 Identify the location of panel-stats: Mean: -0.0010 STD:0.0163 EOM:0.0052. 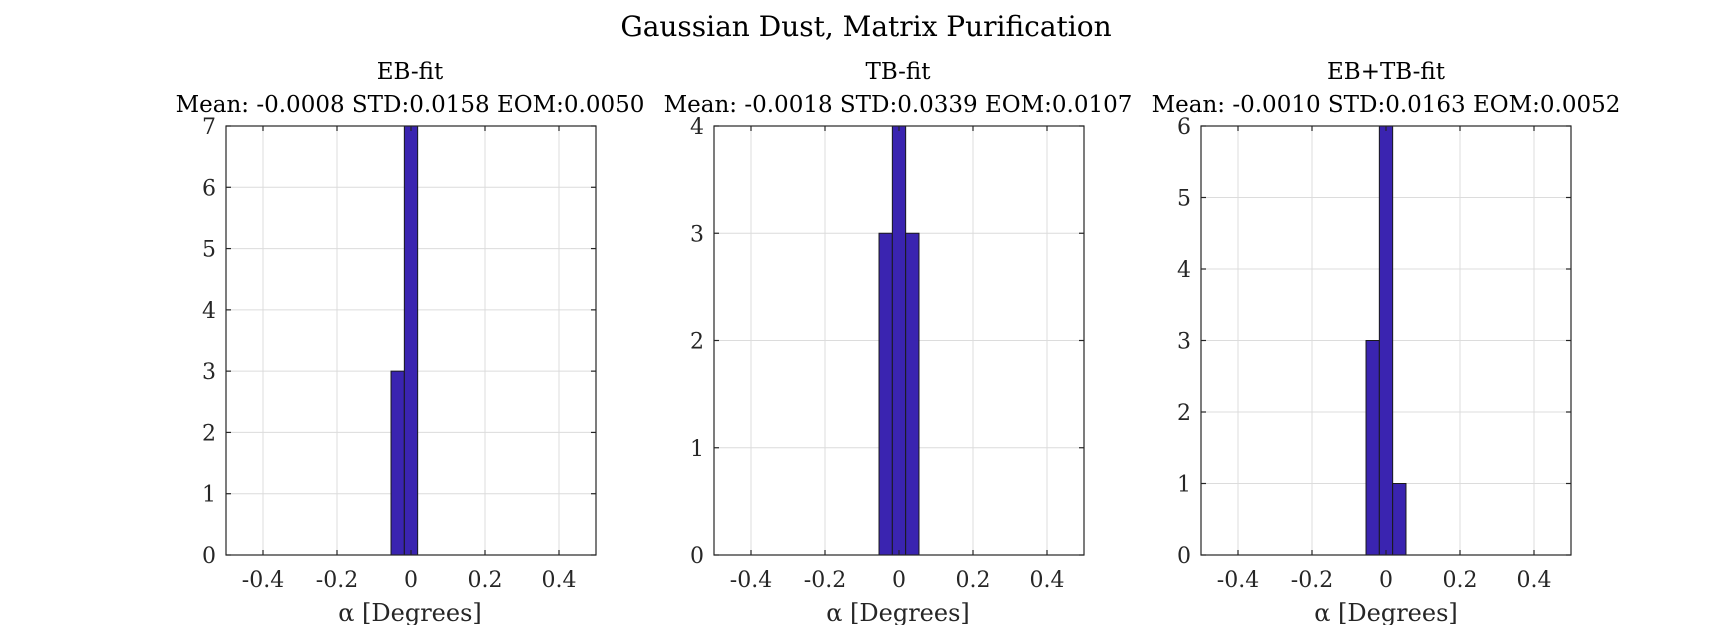
(1386, 105).